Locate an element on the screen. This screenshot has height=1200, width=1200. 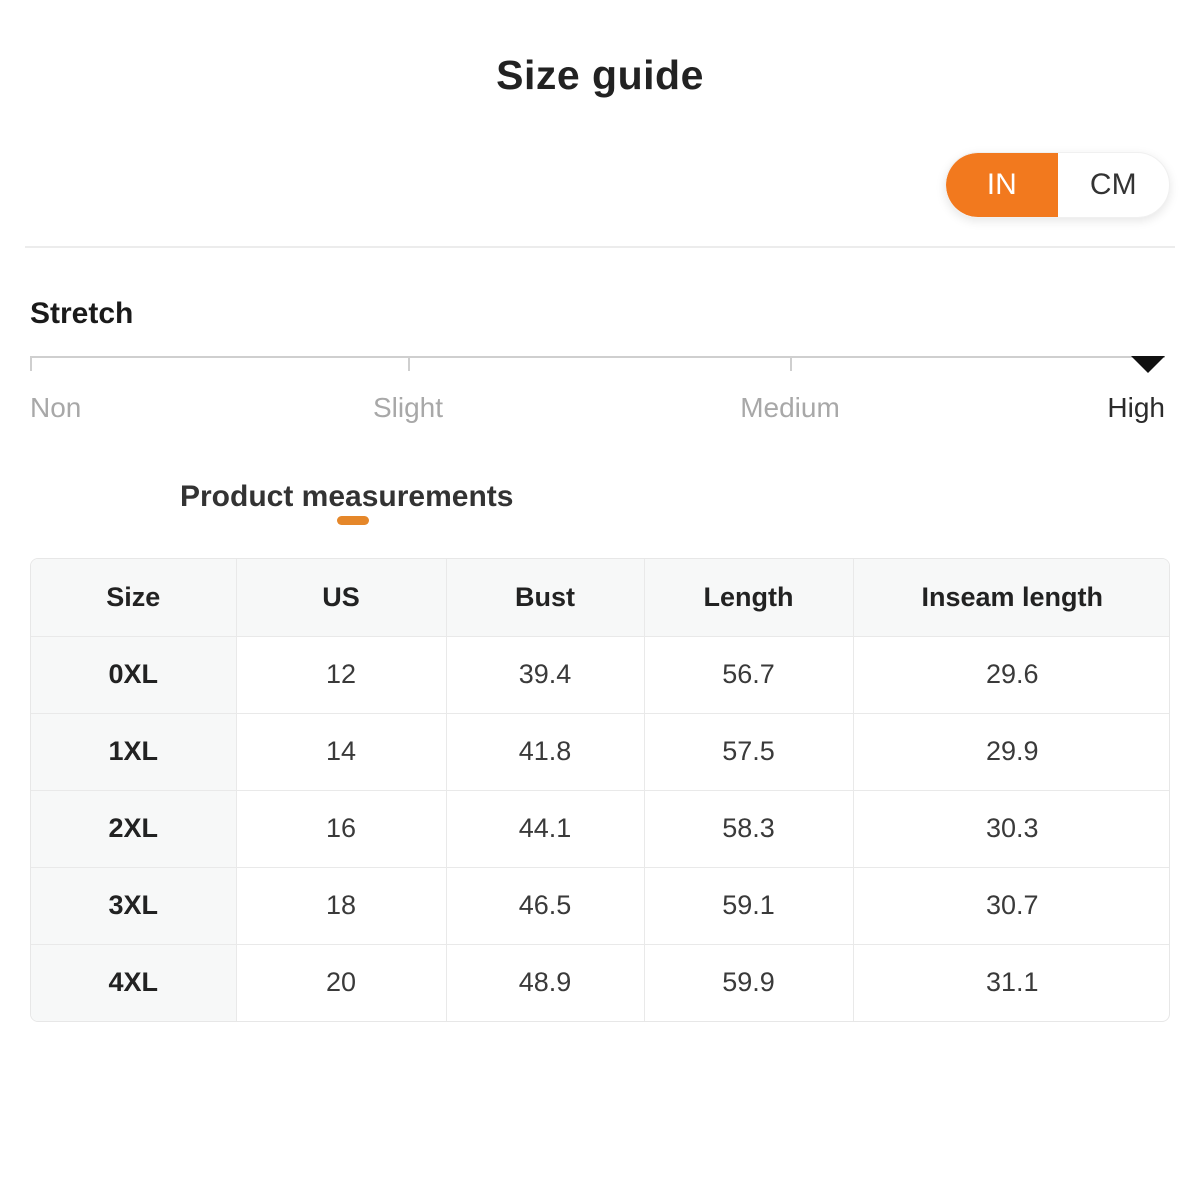
unit-option-in: IN is located at coordinates (1002, 185).